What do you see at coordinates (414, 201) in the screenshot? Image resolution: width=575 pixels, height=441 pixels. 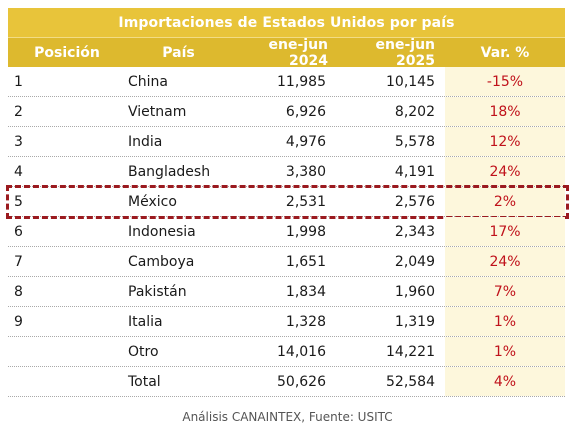 I see `cell-2025: 2,576` at bounding box center [414, 201].